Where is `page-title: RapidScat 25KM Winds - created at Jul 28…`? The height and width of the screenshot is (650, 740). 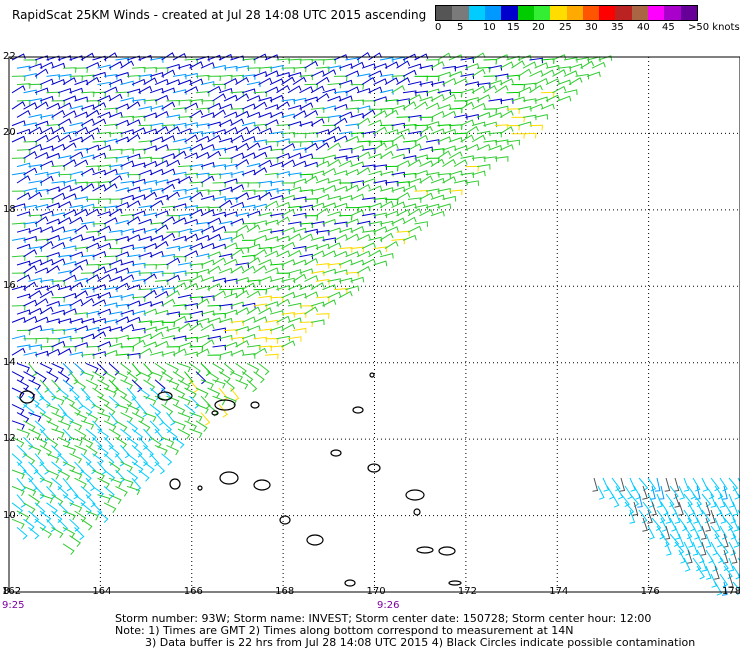 page-title: RapidScat 25KM Winds - created at Jul 28… is located at coordinates (219, 15).